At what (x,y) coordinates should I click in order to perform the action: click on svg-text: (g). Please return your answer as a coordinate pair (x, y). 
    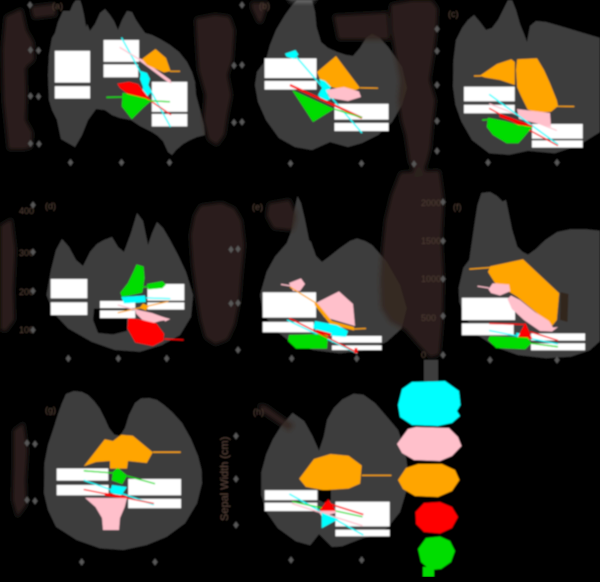
    Looking at the image, I should click on (50, 410).